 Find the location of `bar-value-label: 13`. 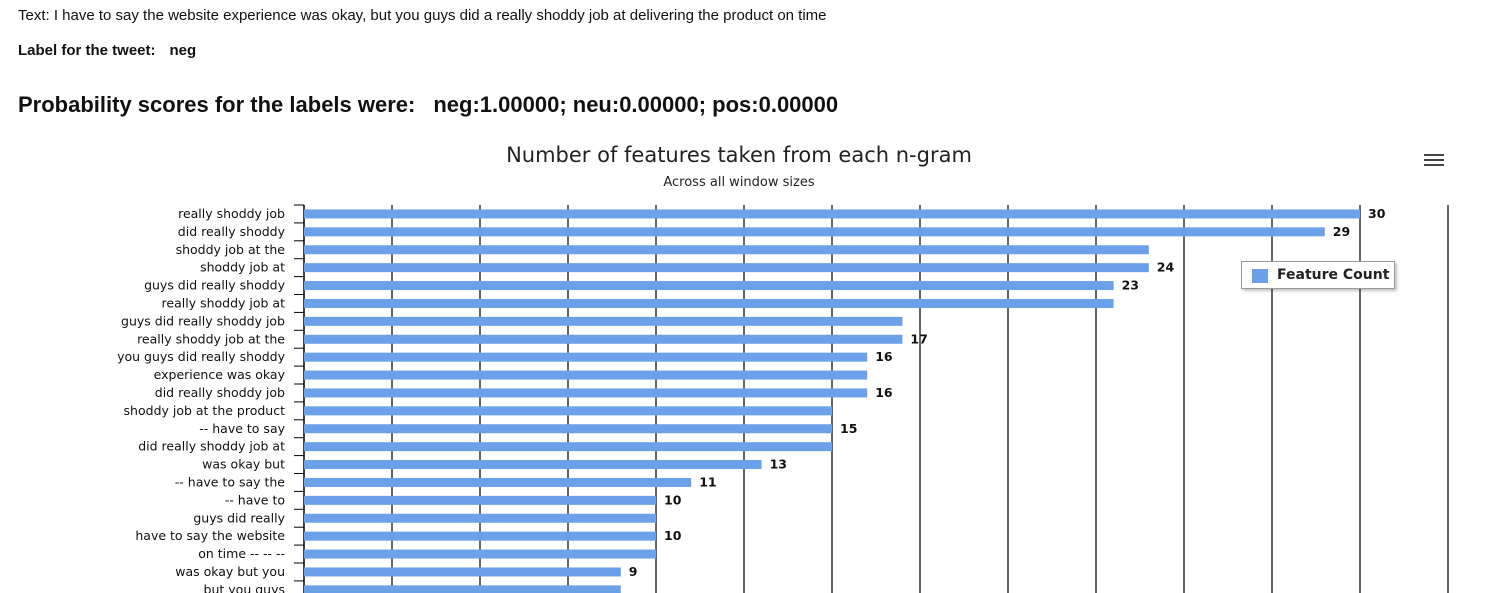

bar-value-label: 13 is located at coordinates (778, 464).